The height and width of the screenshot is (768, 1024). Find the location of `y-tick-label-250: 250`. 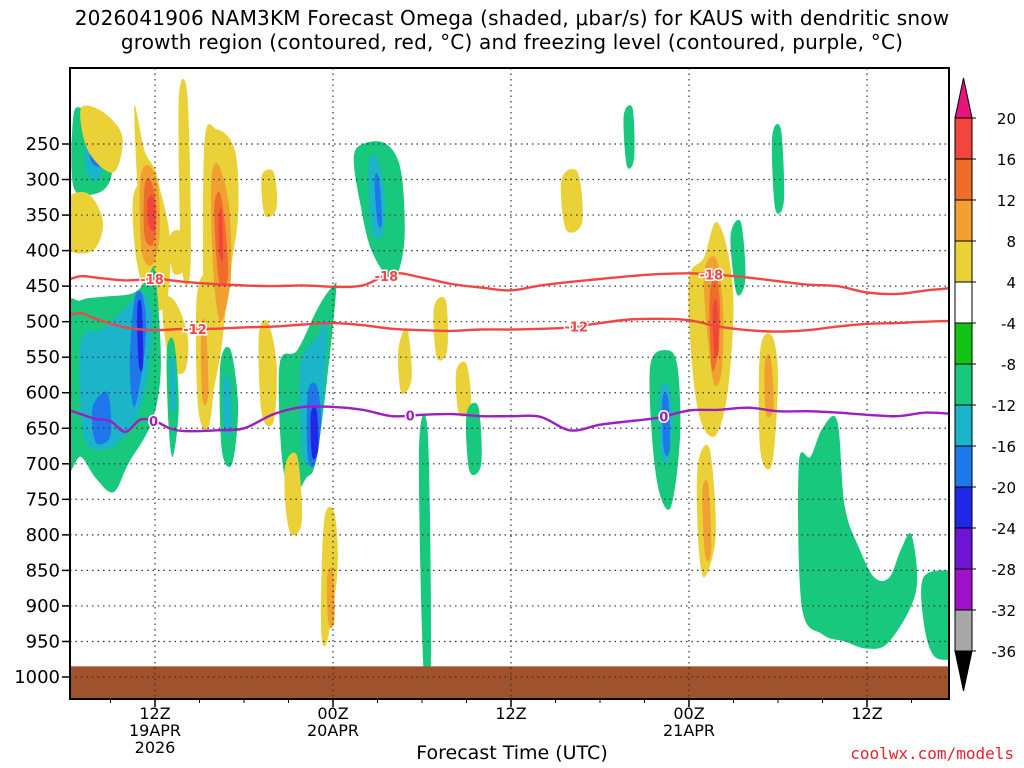

y-tick-label-250: 250 is located at coordinates (43, 144).